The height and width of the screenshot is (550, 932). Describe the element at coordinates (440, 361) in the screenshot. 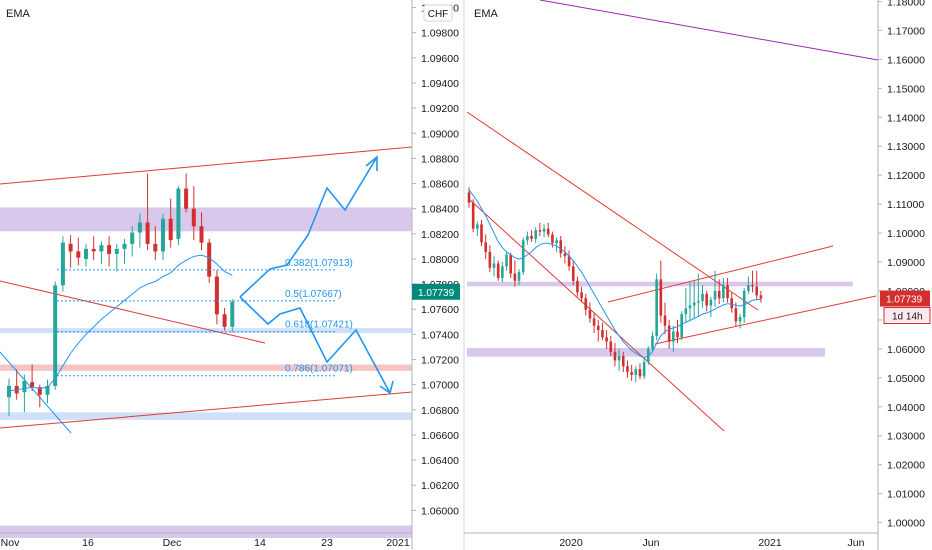

I see `price-tick-label: 1.07200` at that location.